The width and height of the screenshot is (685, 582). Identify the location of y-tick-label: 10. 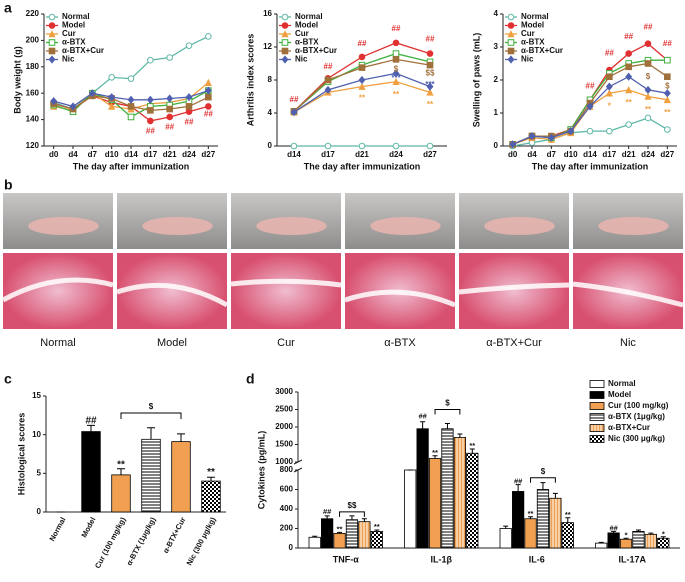
(36, 434).